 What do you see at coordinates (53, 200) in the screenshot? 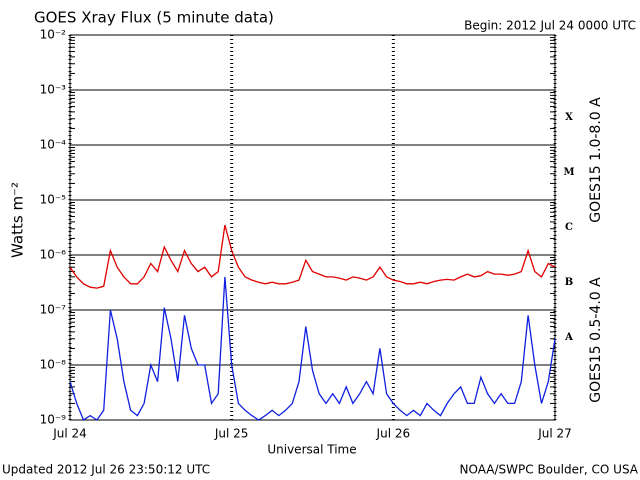
I see `y-tick-label: 10⁻⁵` at bounding box center [53, 200].